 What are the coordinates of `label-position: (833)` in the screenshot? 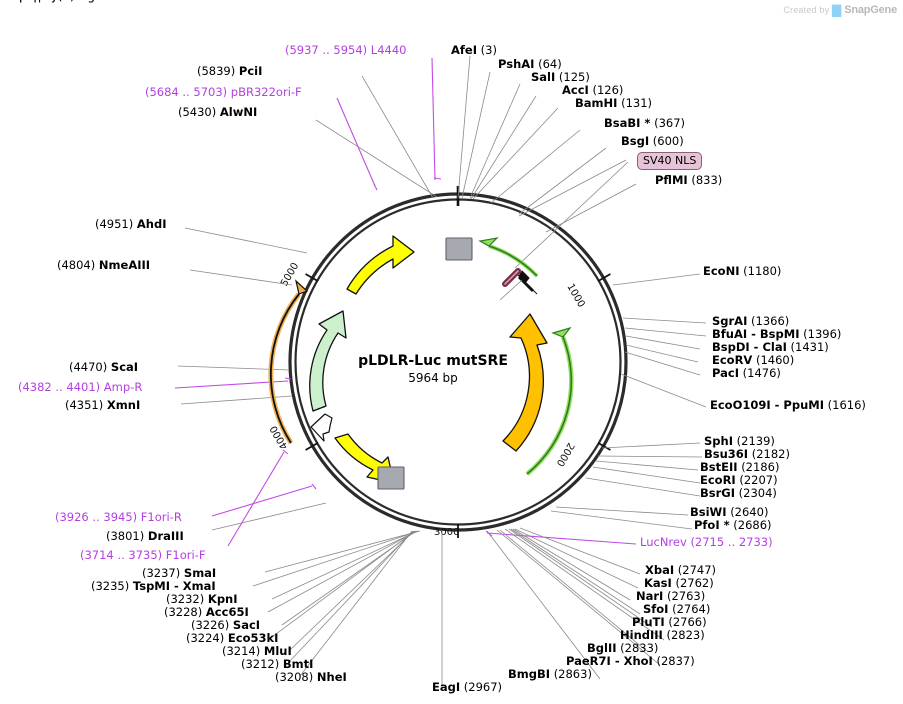 It's located at (707, 180).